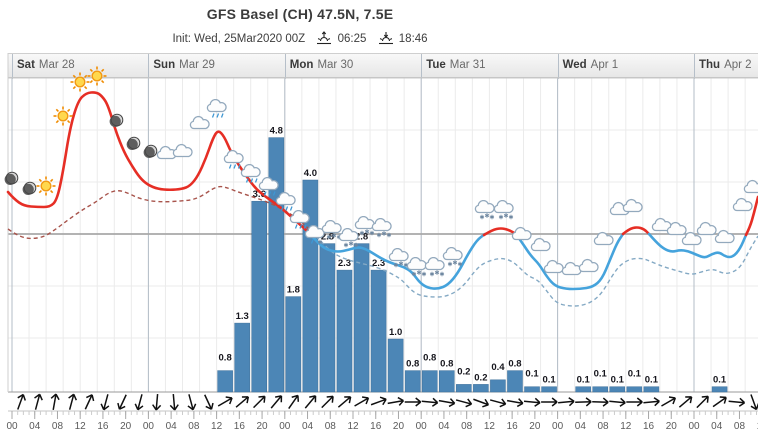  I want to click on precip-value-label: 1.3, so click(242, 316).